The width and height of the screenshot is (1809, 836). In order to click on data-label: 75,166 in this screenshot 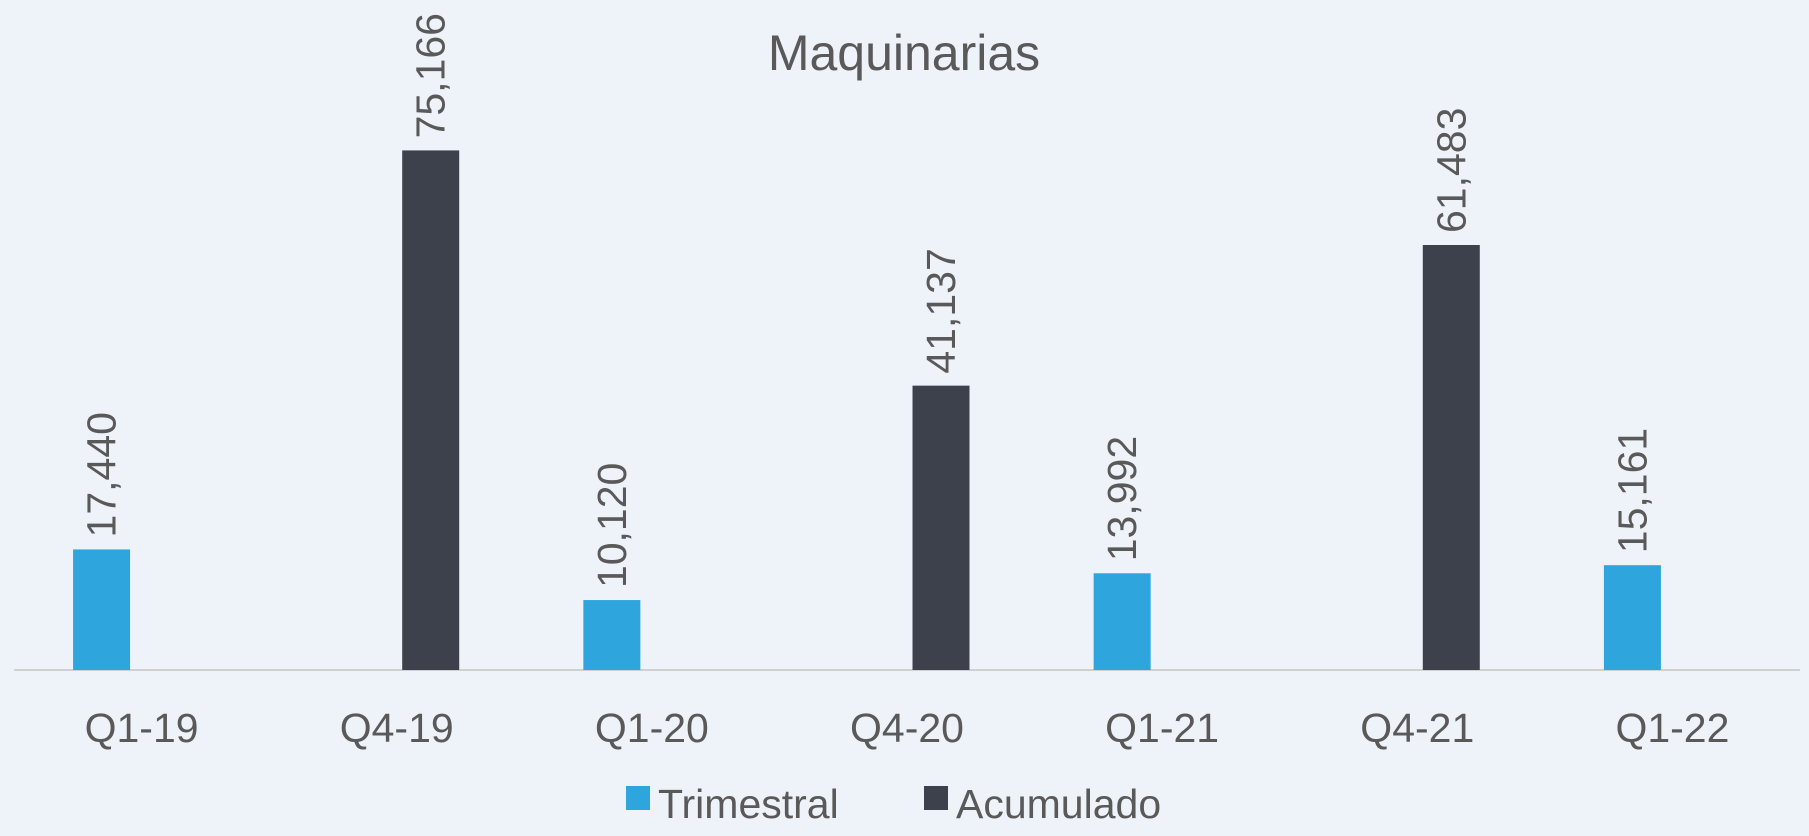, I will do `click(431, 75)`.